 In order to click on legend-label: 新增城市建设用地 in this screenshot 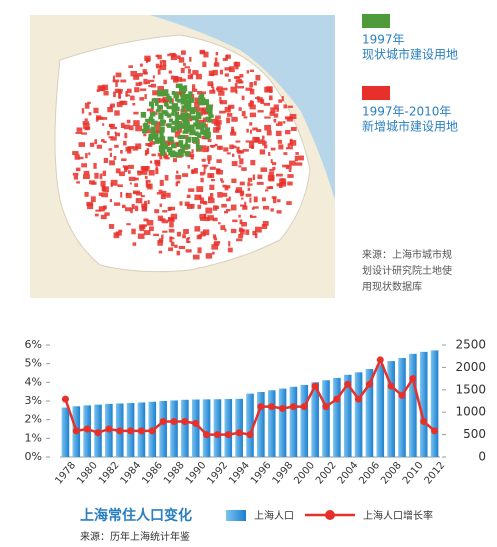, I will do `click(410, 126)`.